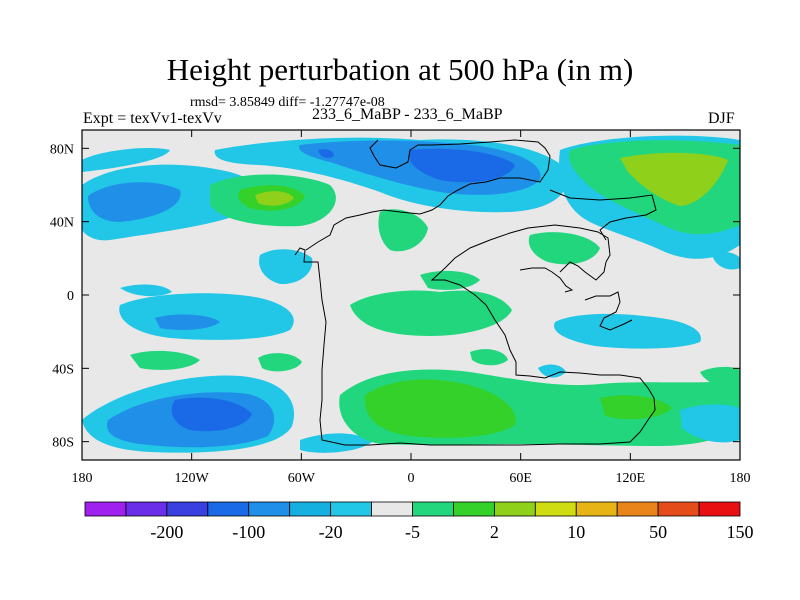 Image resolution: width=800 pixels, height=600 pixels. Describe the element at coordinates (166, 532) in the screenshot. I see `colorbar-label: -200` at that location.